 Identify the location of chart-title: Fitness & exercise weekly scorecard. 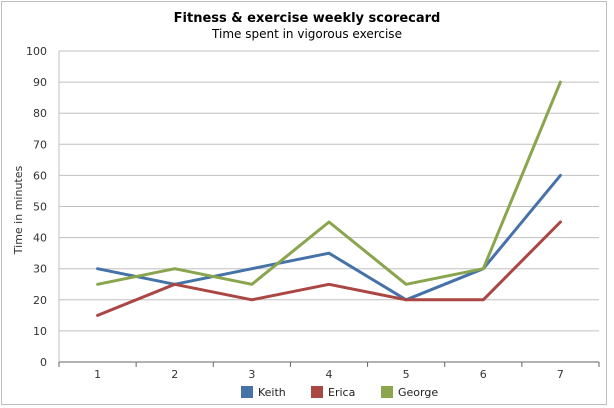
(307, 18).